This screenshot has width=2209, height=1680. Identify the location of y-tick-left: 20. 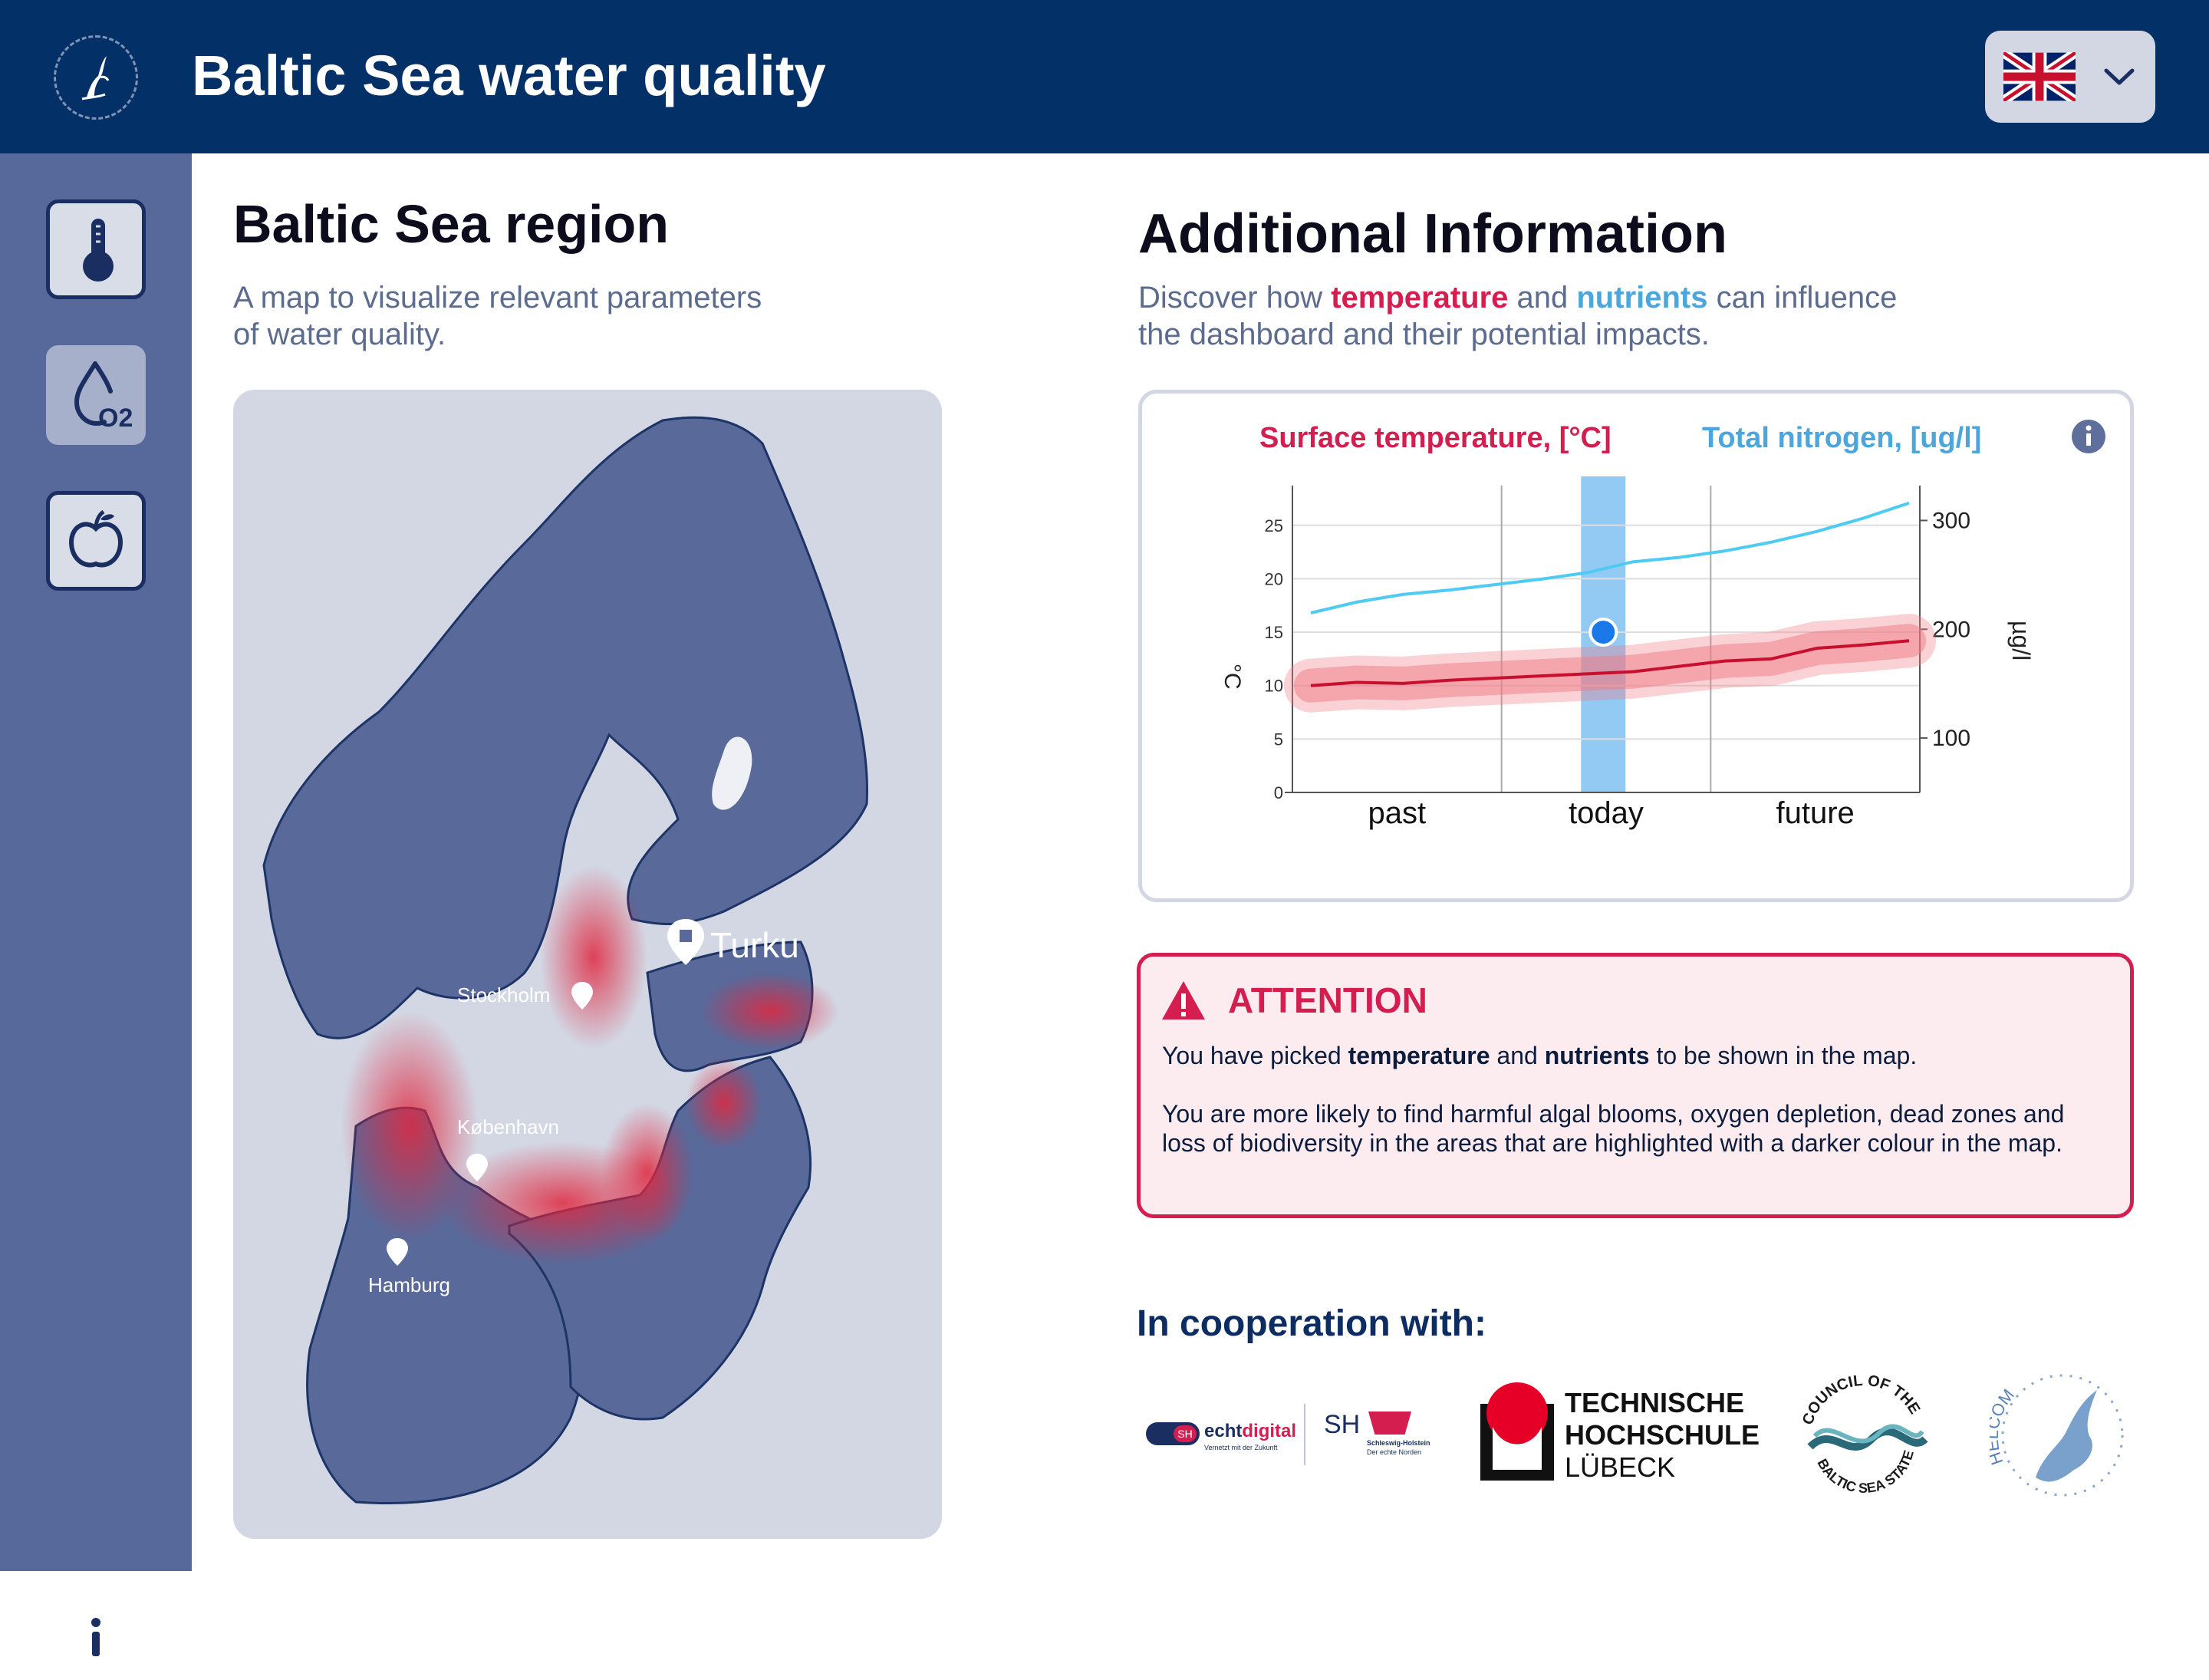
(1274, 578).